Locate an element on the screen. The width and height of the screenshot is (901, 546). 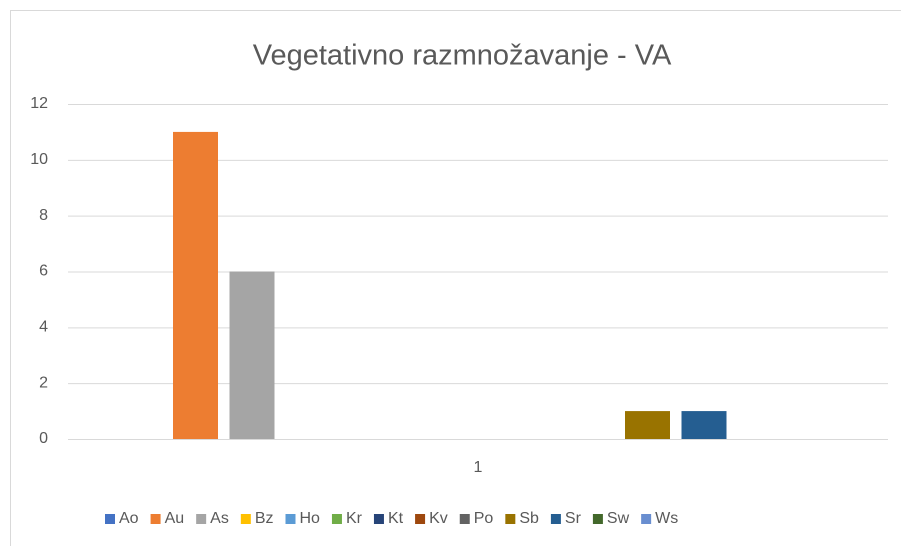
legend-label: Sb is located at coordinates (529, 518).